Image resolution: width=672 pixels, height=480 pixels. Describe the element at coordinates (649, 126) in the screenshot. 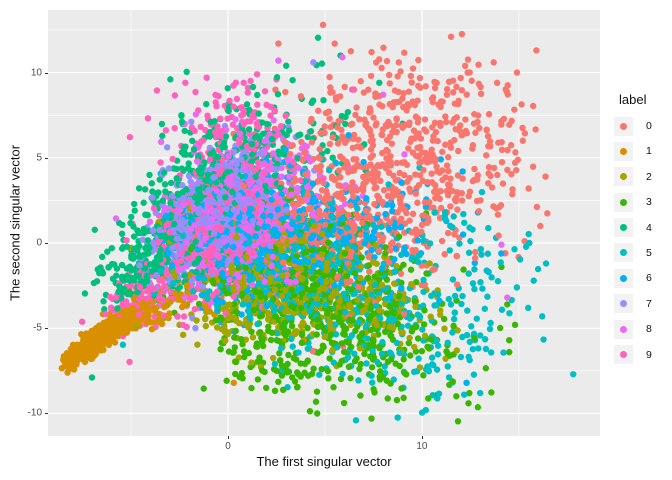

I see `legend-item-label: 0` at that location.